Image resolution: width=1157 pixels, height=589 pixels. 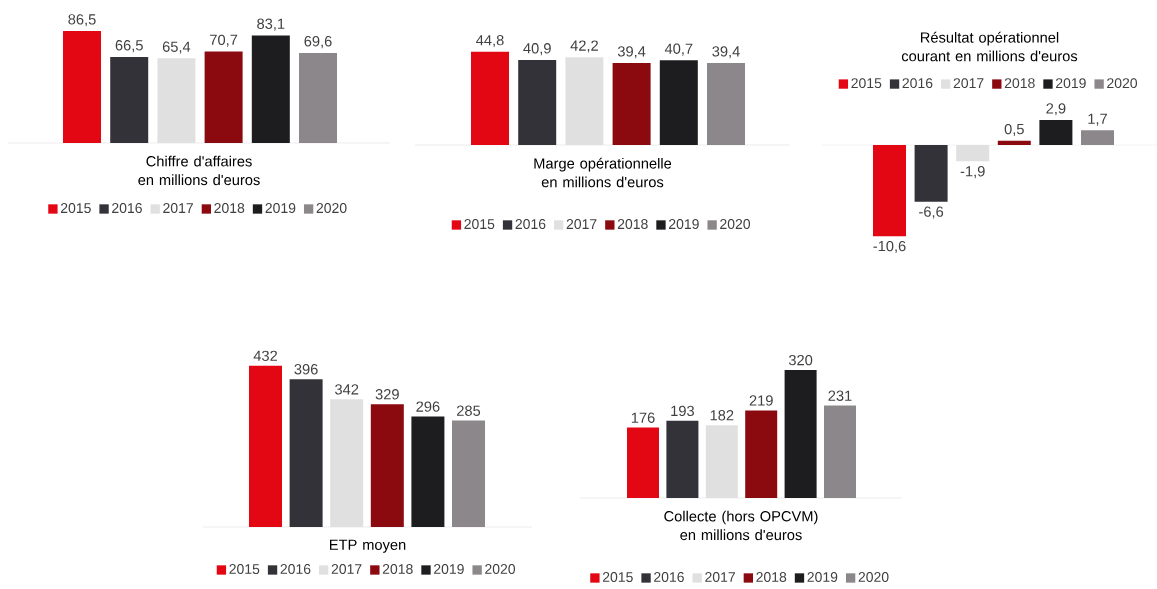 I want to click on data-label: 66,5, so click(x=129, y=46).